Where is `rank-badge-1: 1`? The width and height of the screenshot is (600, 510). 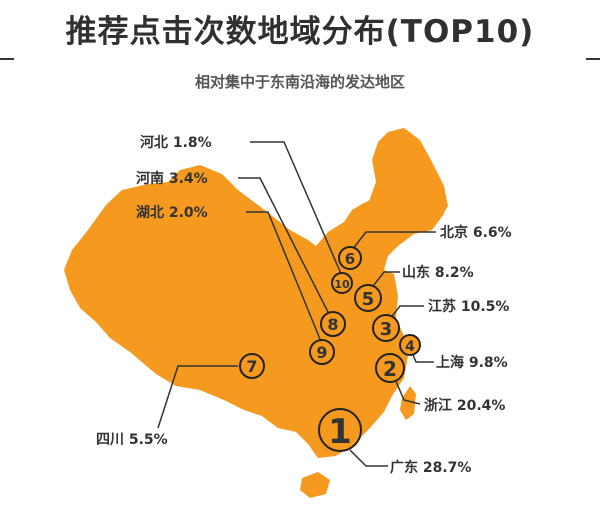
rank-badge-1: 1 is located at coordinates (340, 430).